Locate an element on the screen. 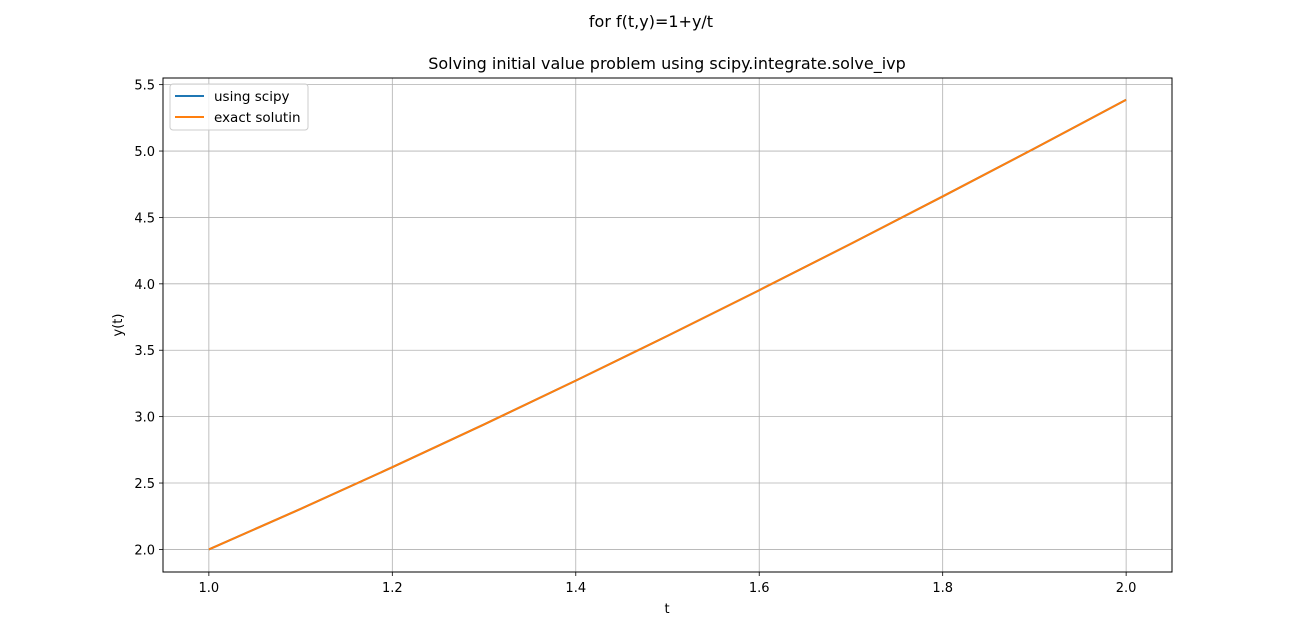 This screenshot has height=643, width=1302. y-tick-label: 5.5 is located at coordinates (144, 86).